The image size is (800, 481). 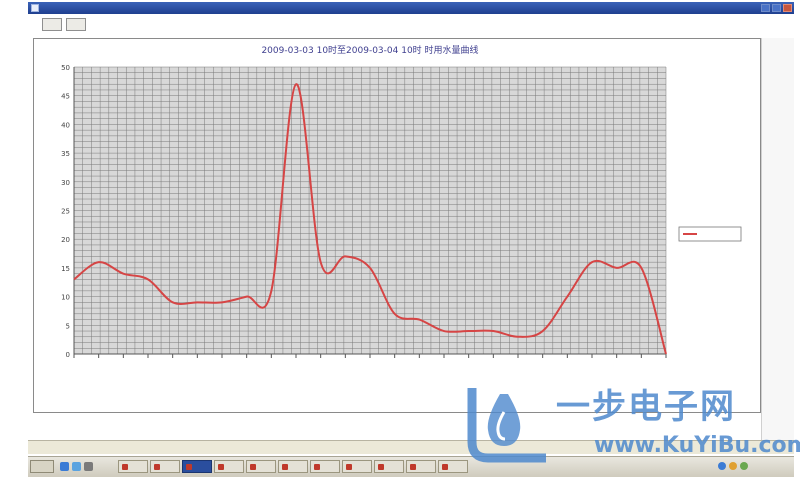 What do you see at coordinates (733, 466) in the screenshot?
I see `tray-volume-icon` at bounding box center [733, 466].